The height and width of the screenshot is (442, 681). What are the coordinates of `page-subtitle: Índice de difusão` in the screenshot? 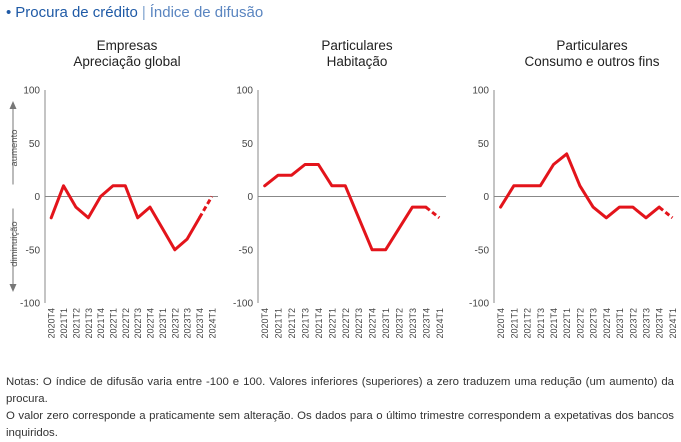 It's located at (206, 12).